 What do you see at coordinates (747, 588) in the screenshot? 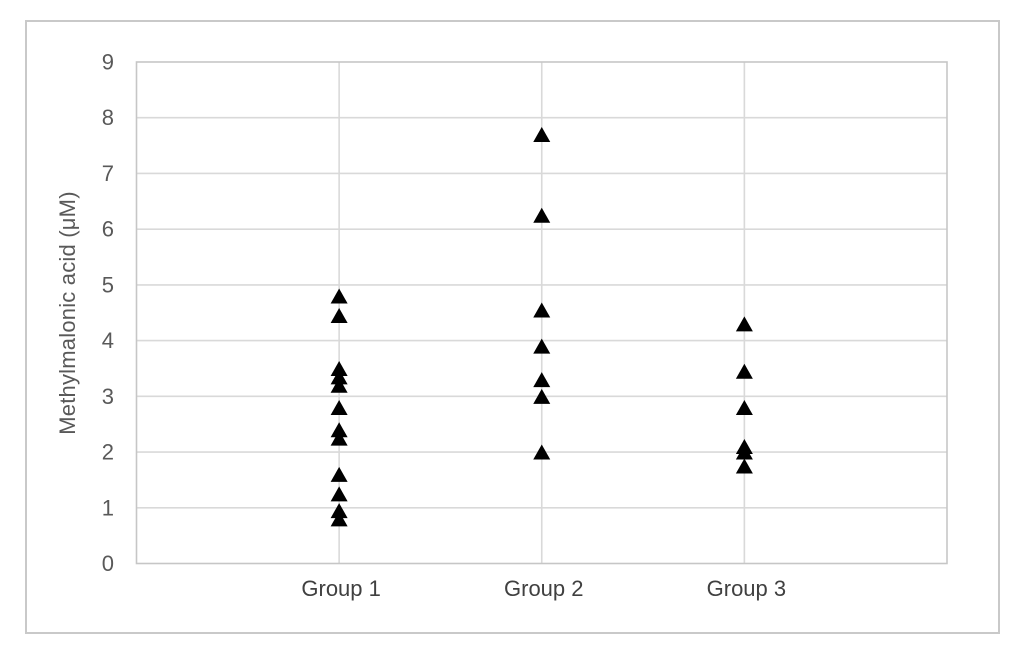
I see `x-axis-label: Group 3` at bounding box center [747, 588].